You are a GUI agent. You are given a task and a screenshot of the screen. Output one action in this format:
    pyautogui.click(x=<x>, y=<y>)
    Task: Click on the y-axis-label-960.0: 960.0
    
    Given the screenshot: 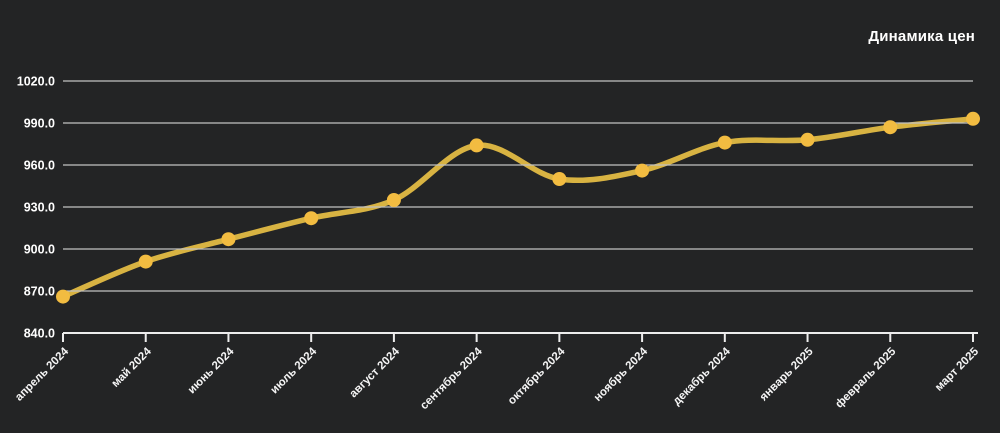 What is the action you would take?
    pyautogui.click(x=39, y=166)
    